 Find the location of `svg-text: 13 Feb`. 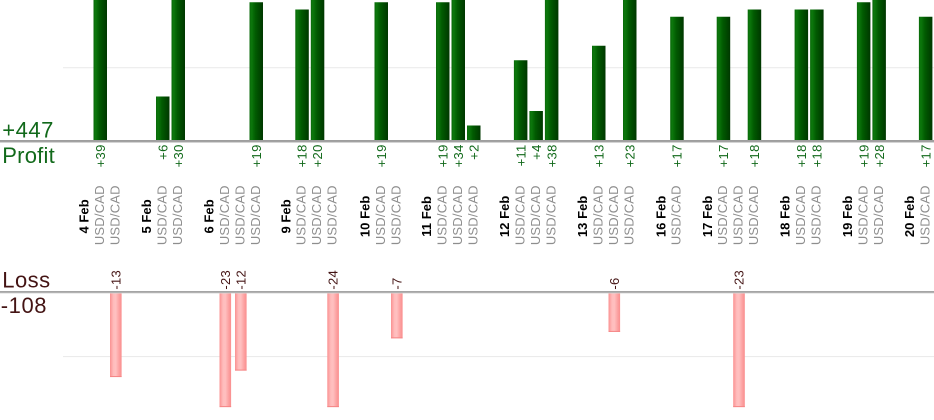

svg-text: 13 Feb is located at coordinates (582, 216).